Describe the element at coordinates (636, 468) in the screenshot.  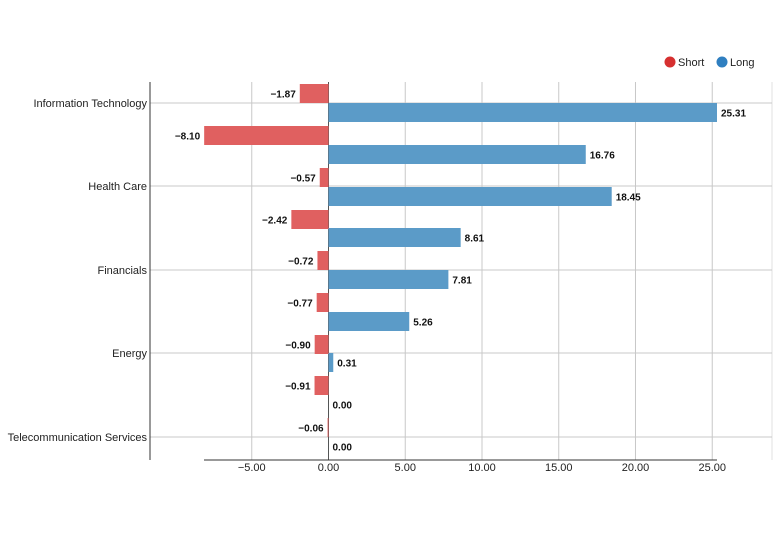
I see `x-tick-label: 20.00` at that location.